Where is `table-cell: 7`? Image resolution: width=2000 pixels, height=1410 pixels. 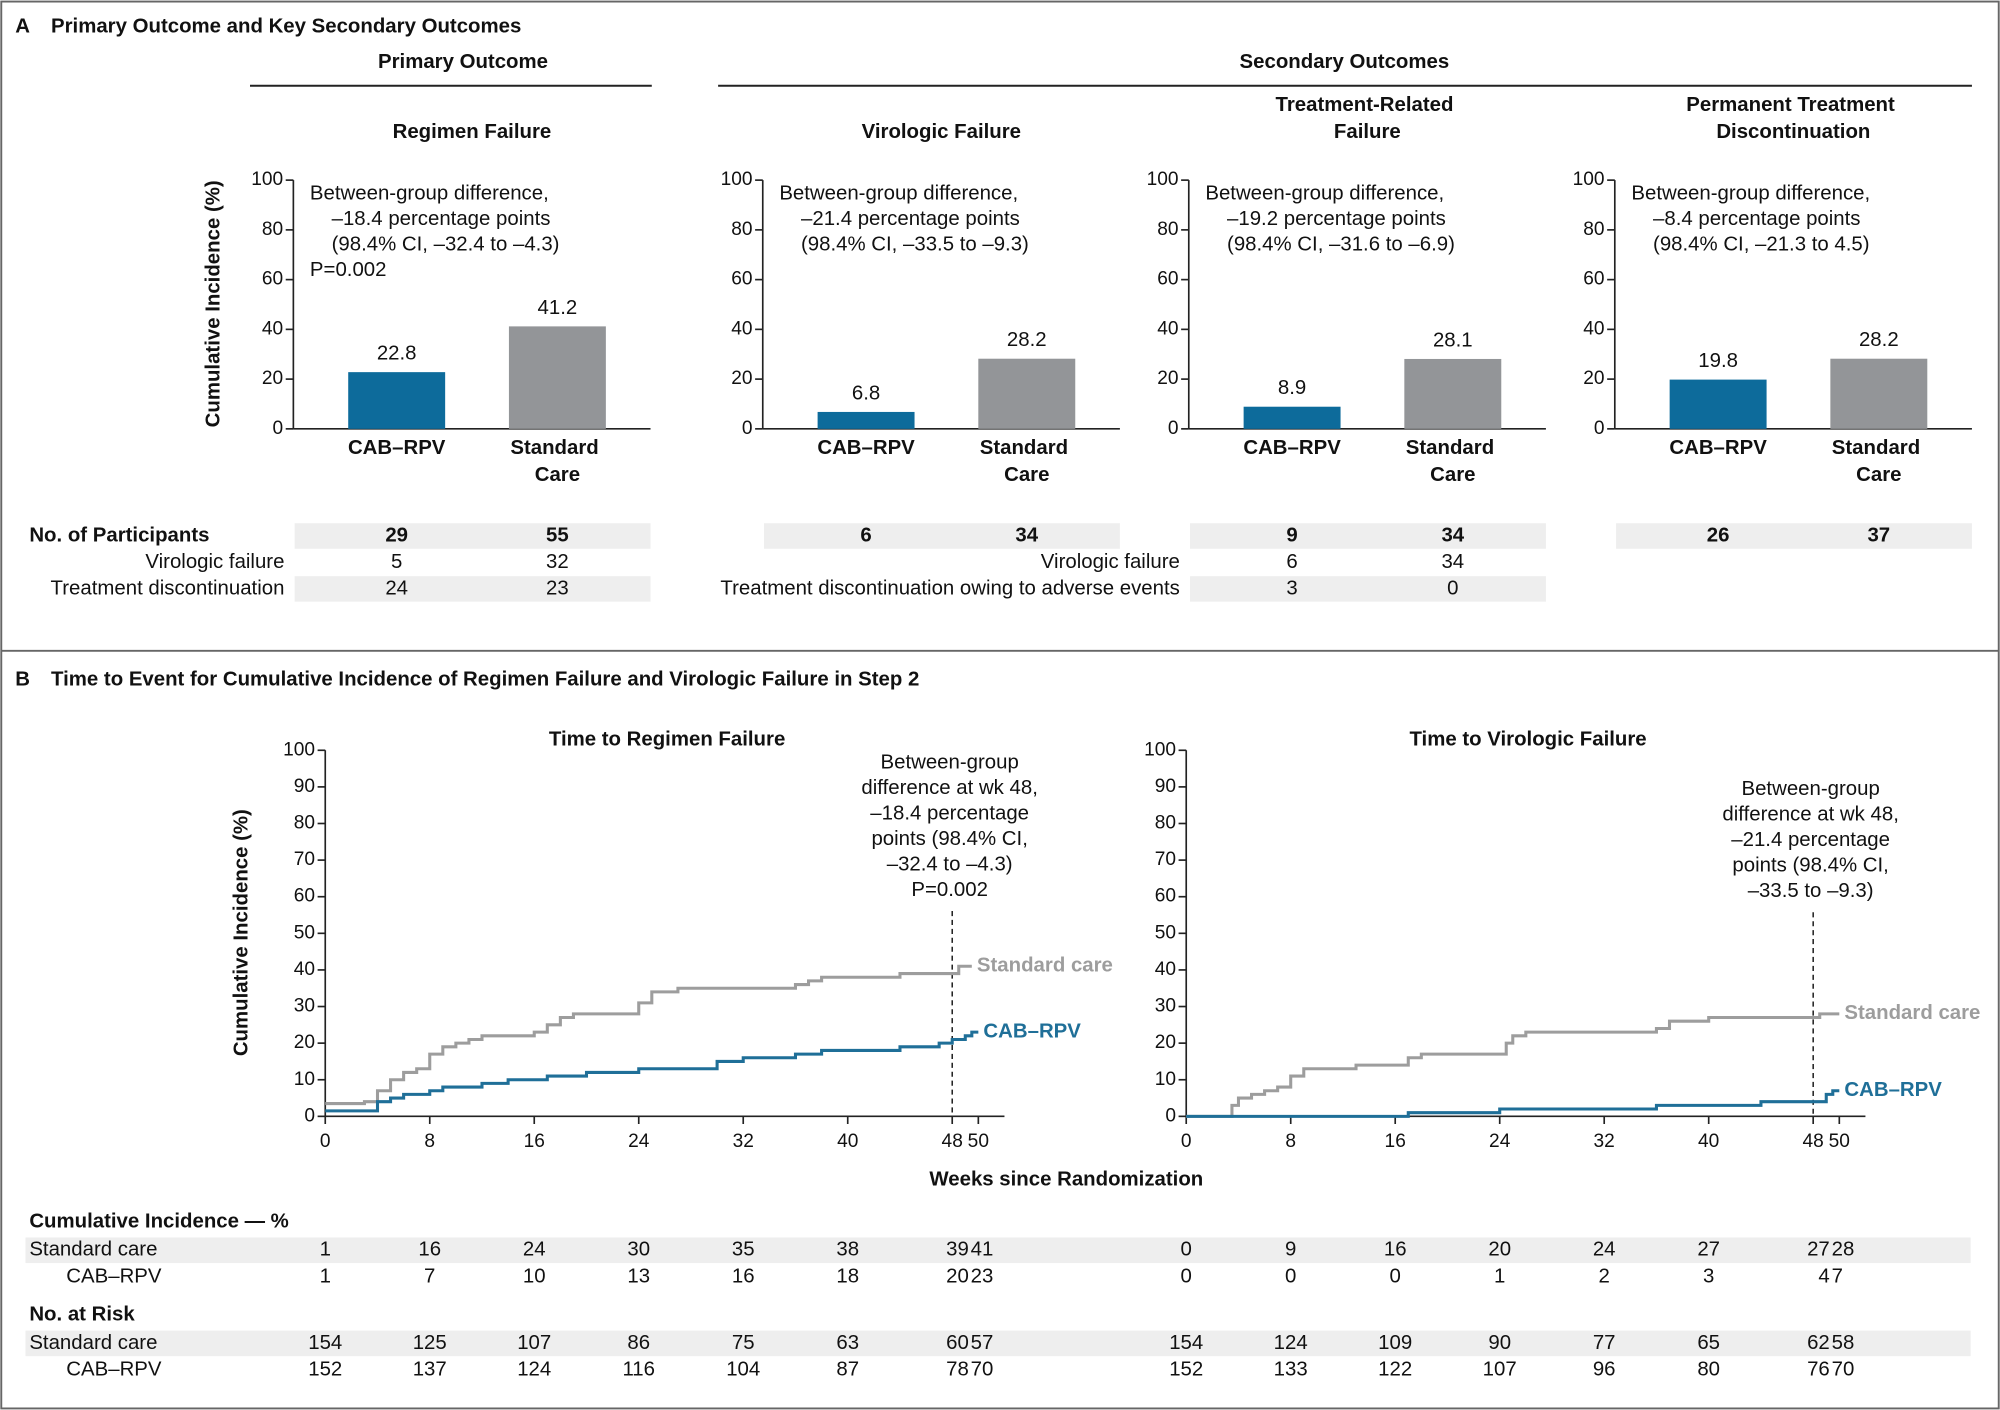
table-cell: 7 is located at coordinates (1837, 1276).